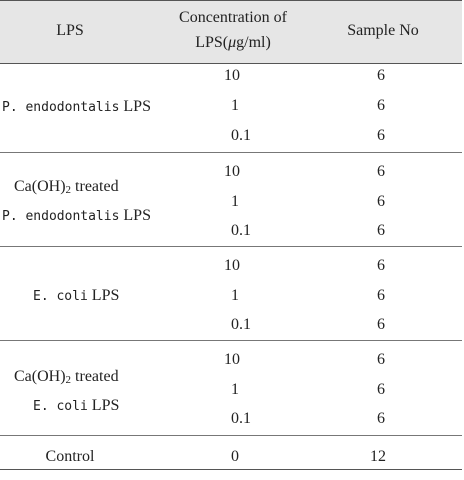  I want to click on control-label: Control, so click(70, 456).